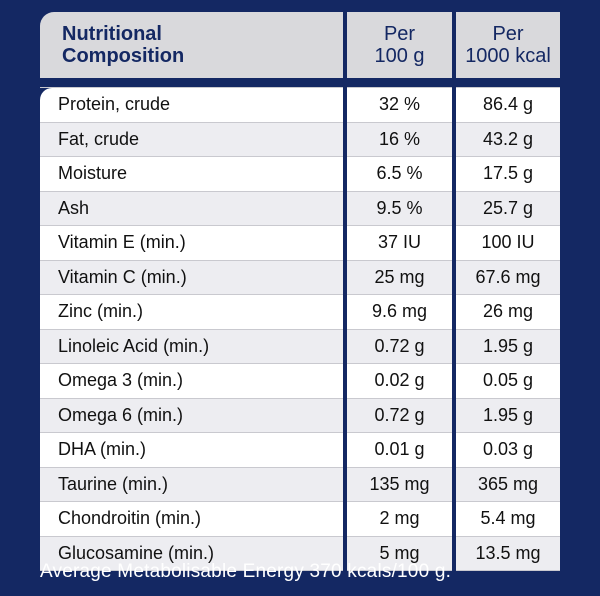 The width and height of the screenshot is (600, 596). I want to click on table-row: Vitamin C (min.) 25 mg 67.6 mg, so click(300, 277).